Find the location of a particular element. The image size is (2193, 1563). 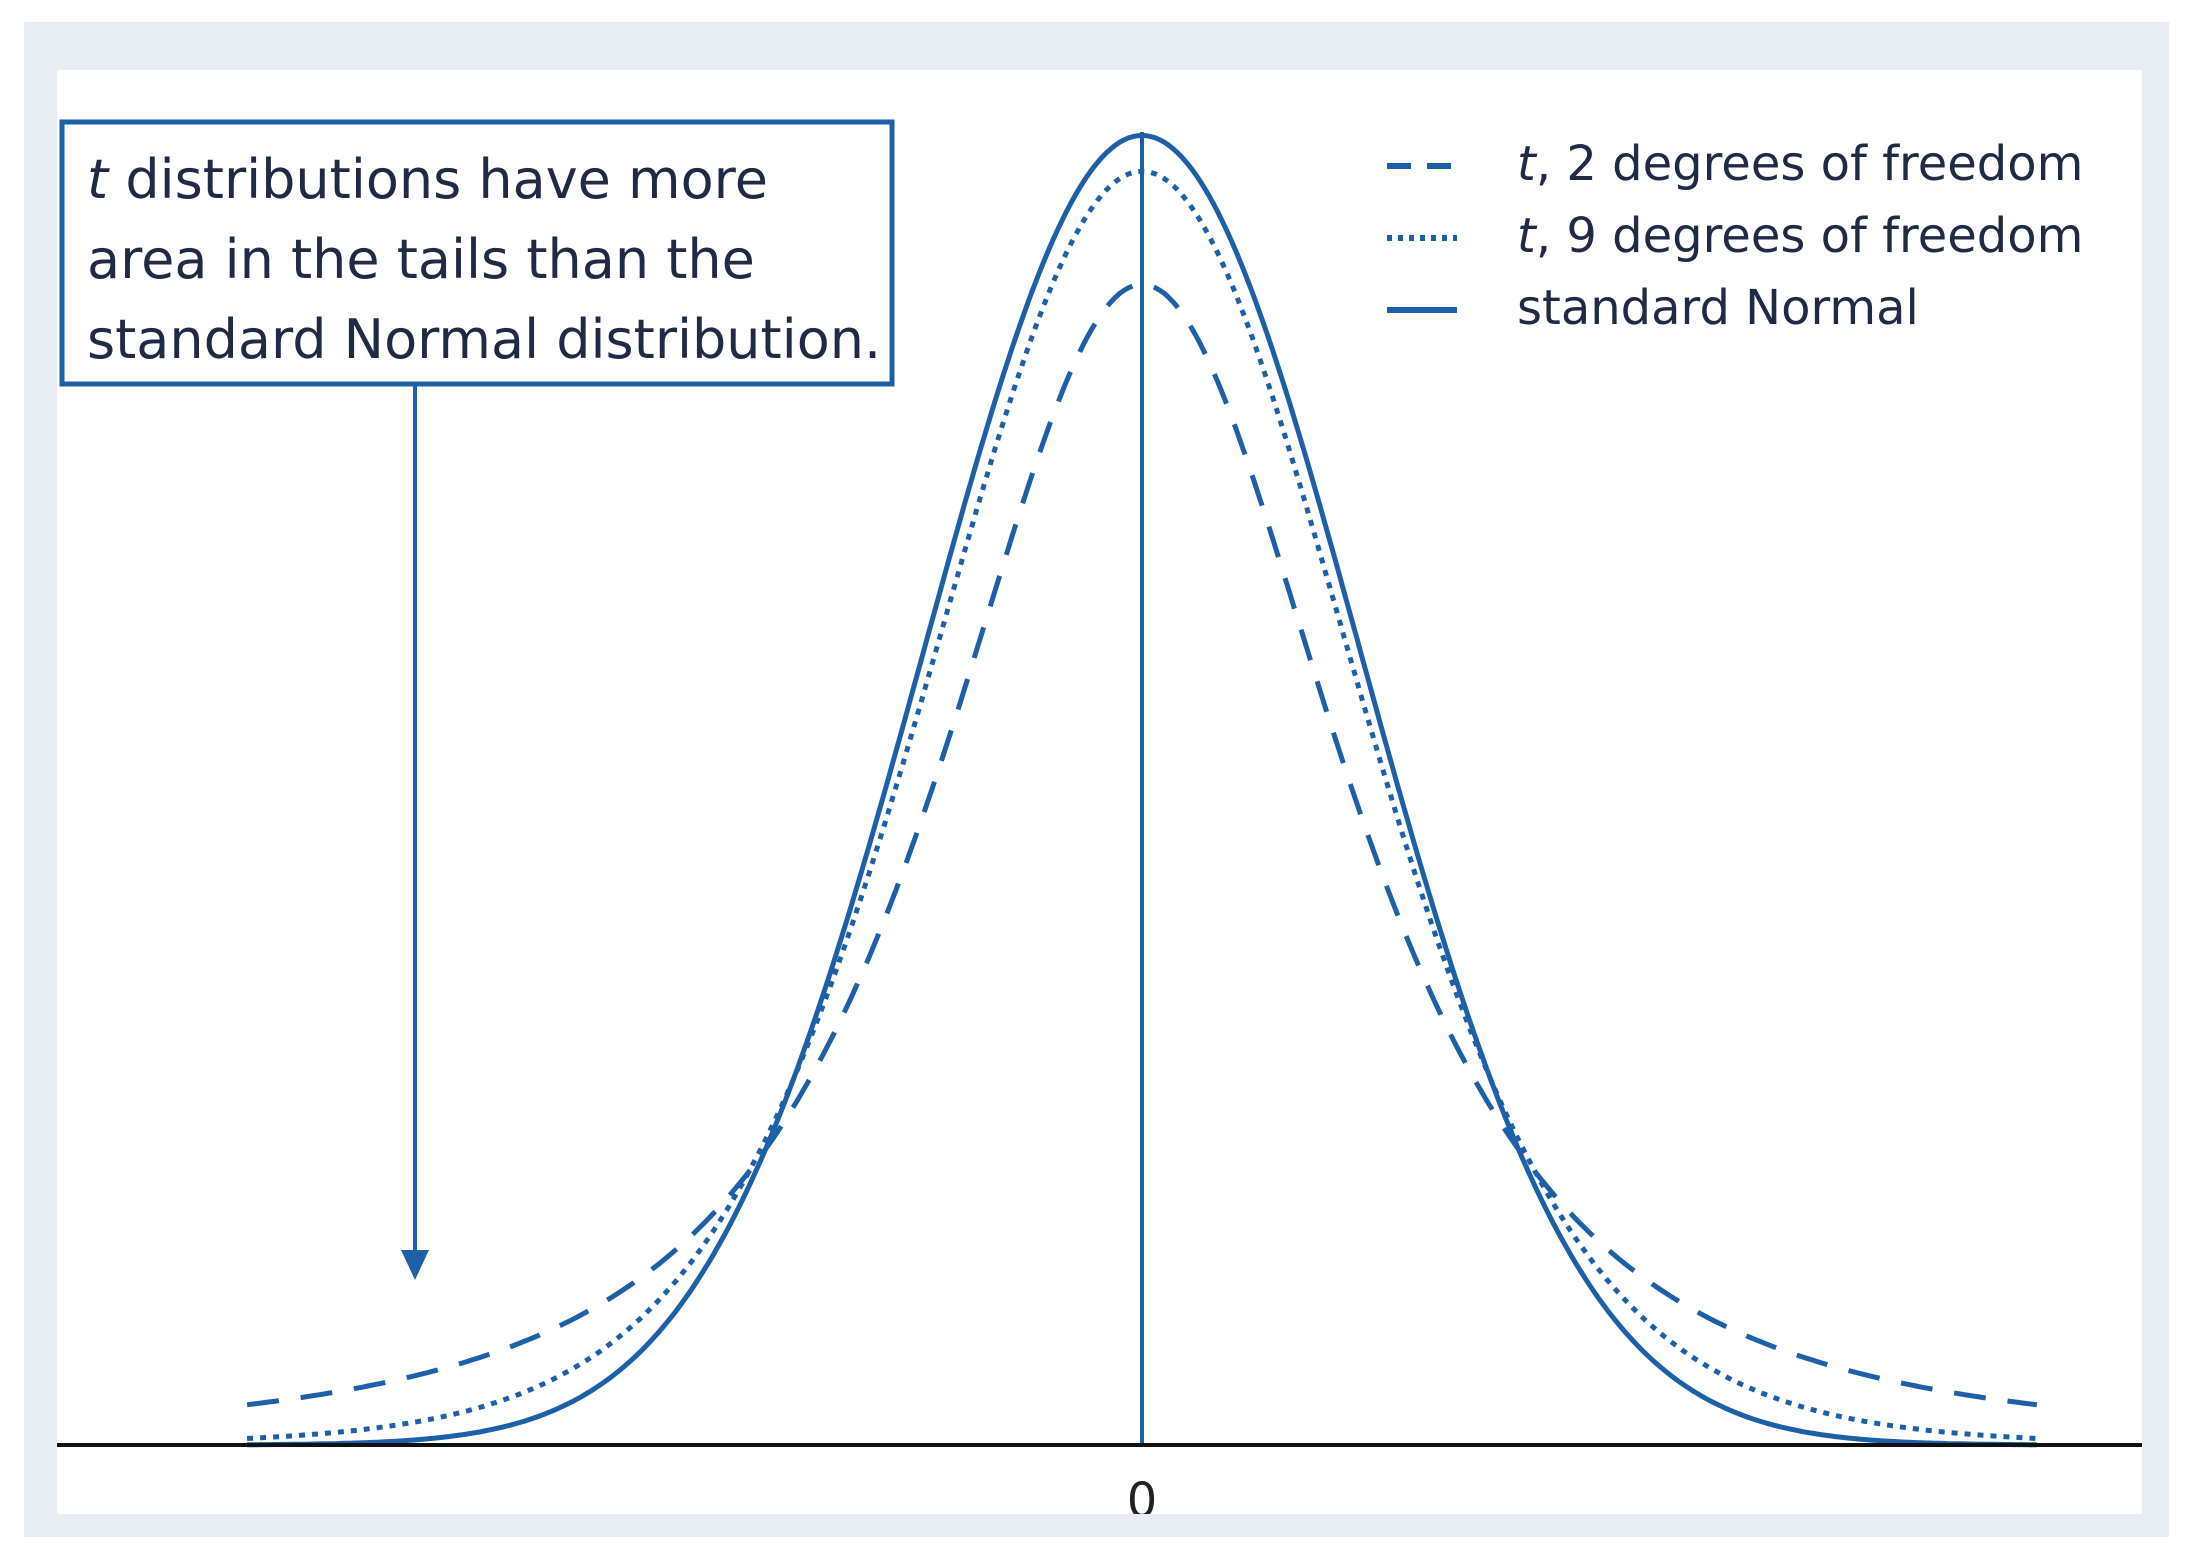

x-ticks: 0 is located at coordinates (1142, 1493).